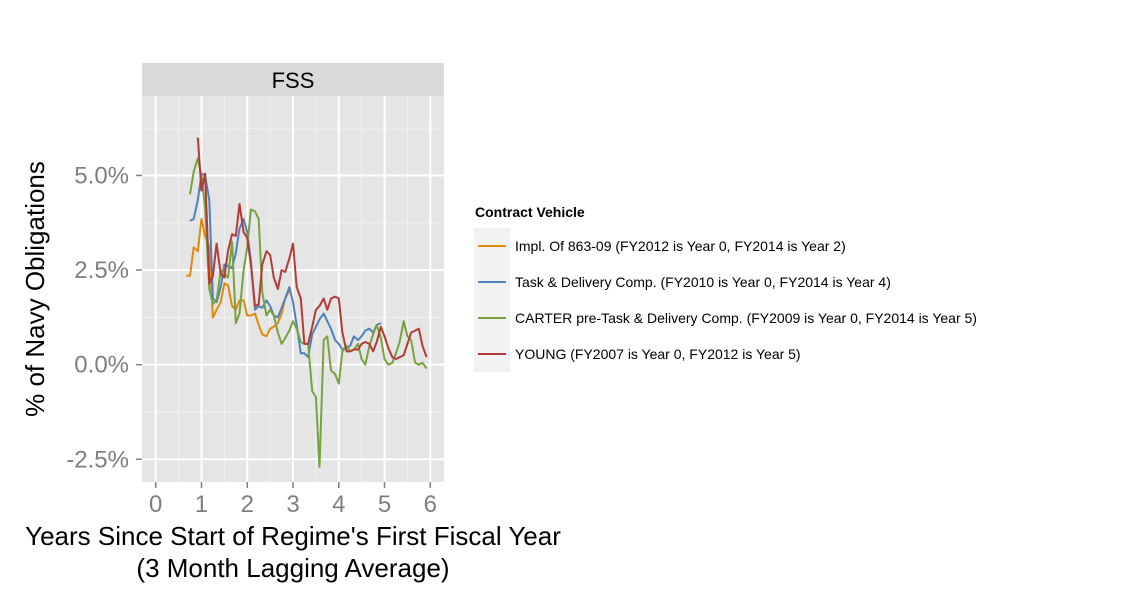 The width and height of the screenshot is (1125, 600). What do you see at coordinates (104, 317) in the screenshot?
I see `y-axis: -2.5% 0.0% 2.5% 5.0%` at bounding box center [104, 317].